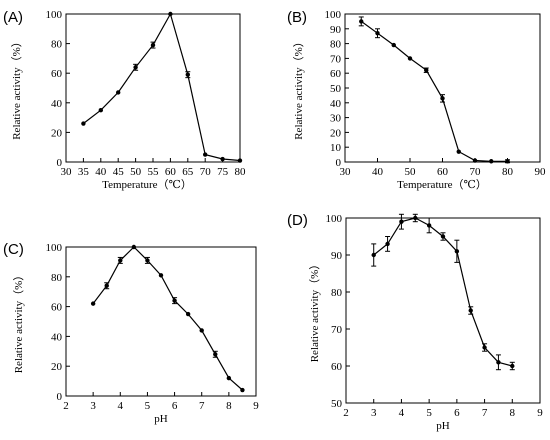  Describe the element at coordinates (167, 318) in the screenshot. I see `series-line` at that location.